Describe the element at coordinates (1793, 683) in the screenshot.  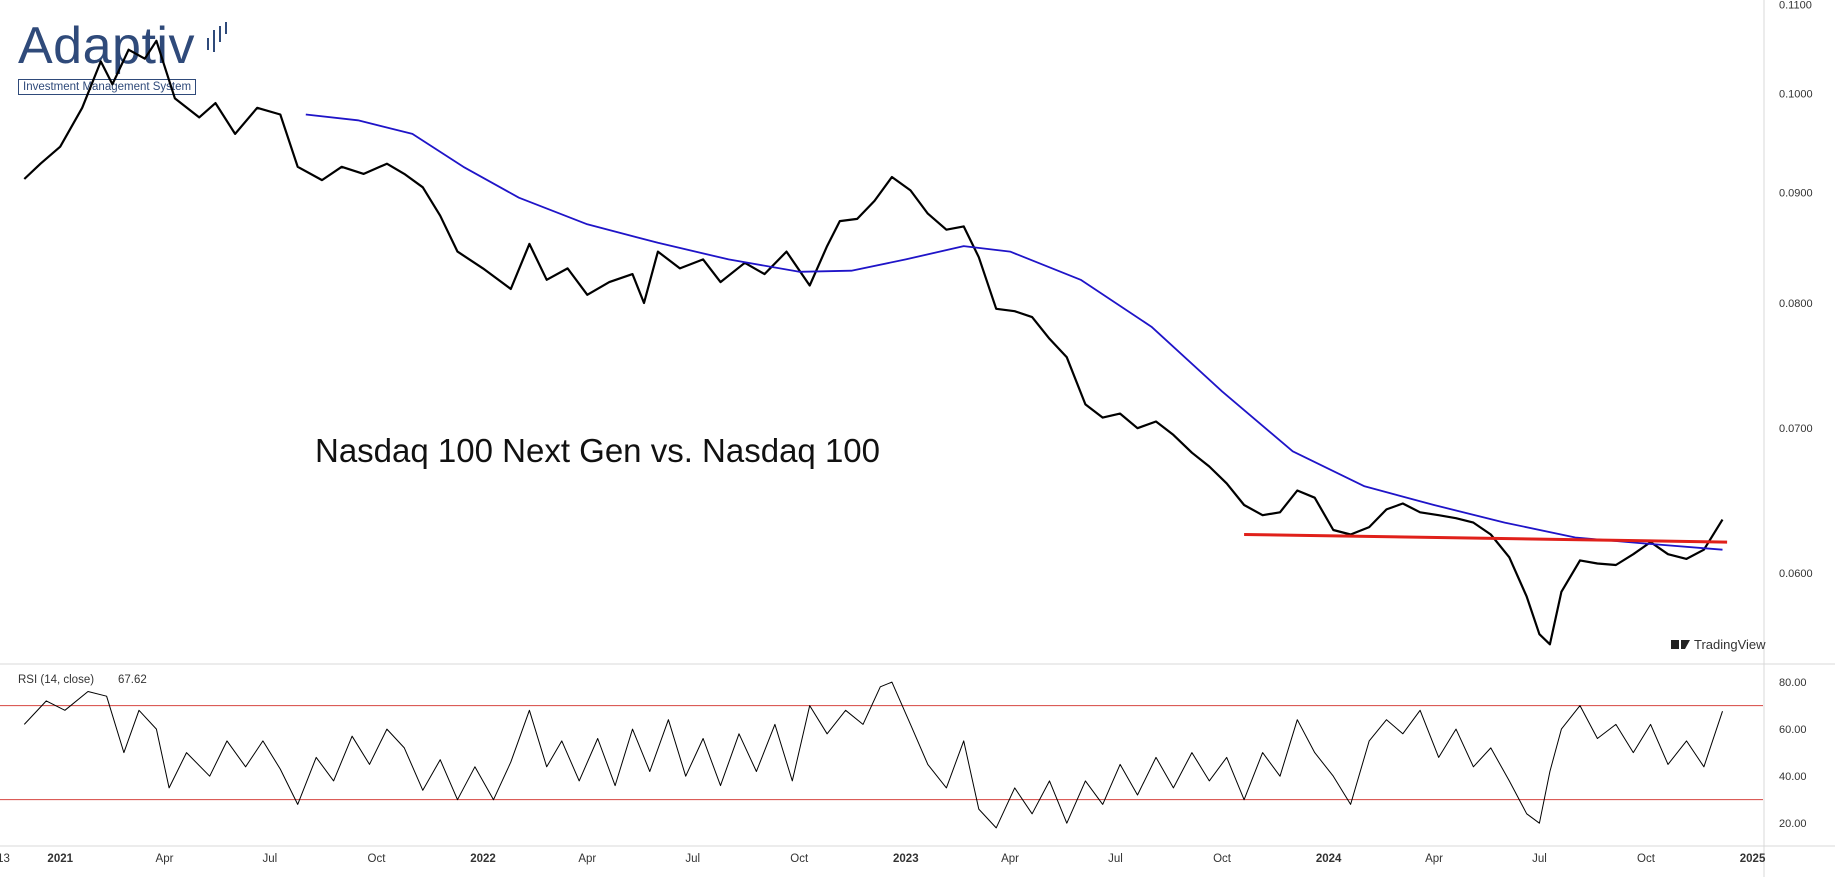
I see `rsi-y-tick-label: 80.00` at that location.